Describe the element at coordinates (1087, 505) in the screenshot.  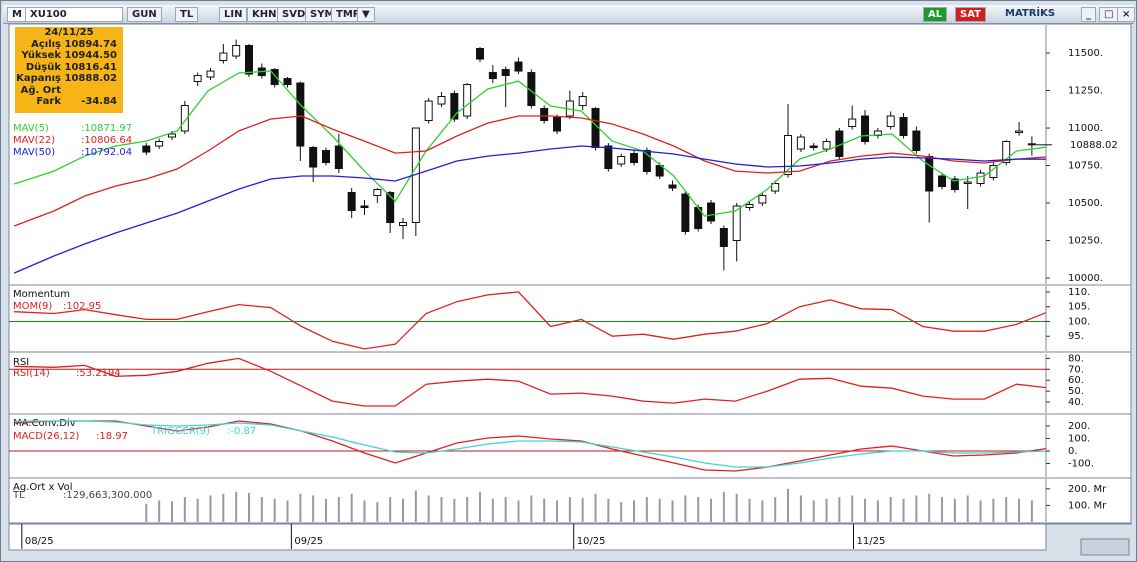
I see `y-tick-label: 100. Mr` at that location.